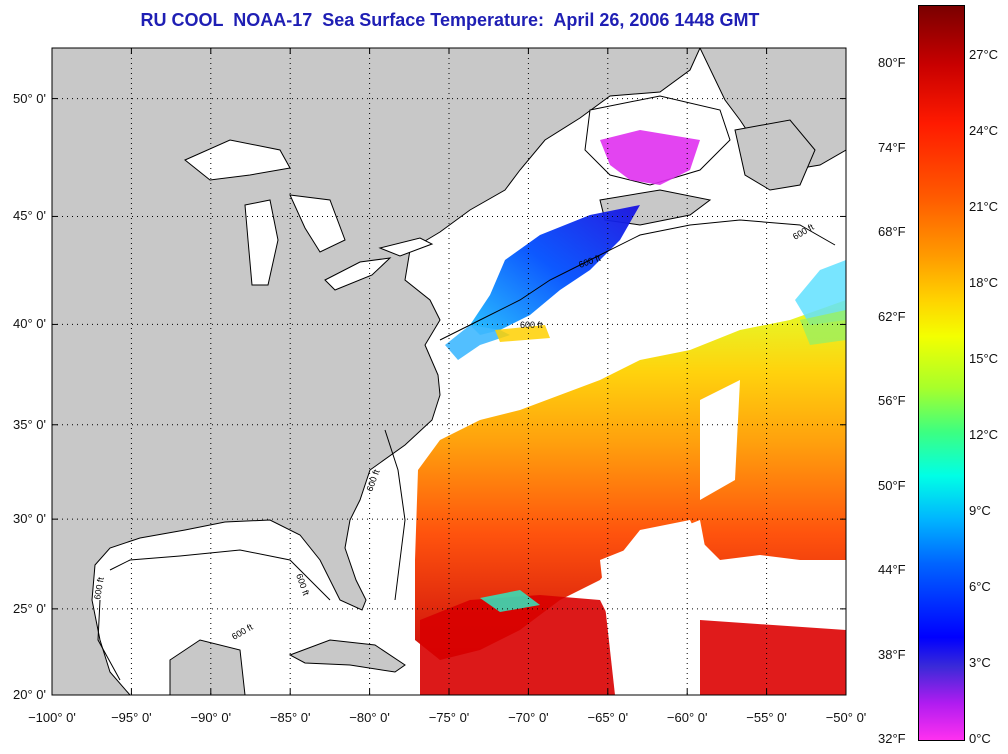  What do you see at coordinates (528, 717) in the screenshot?
I see `lon-tick-label: −70° 0'` at bounding box center [528, 717].